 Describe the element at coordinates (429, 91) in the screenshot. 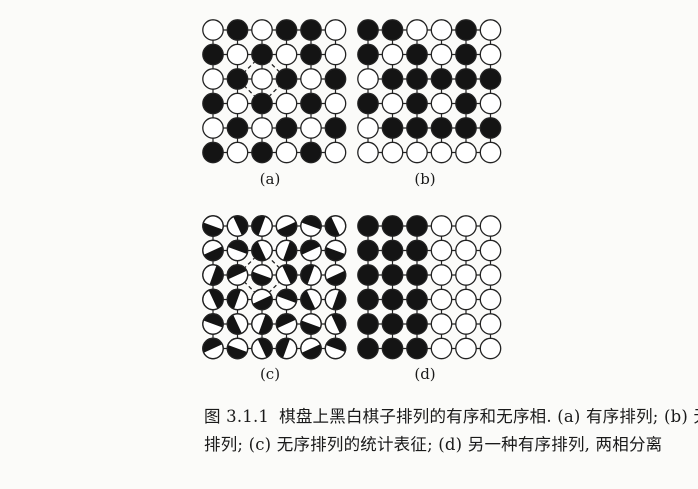

I see `panel-b` at that location.